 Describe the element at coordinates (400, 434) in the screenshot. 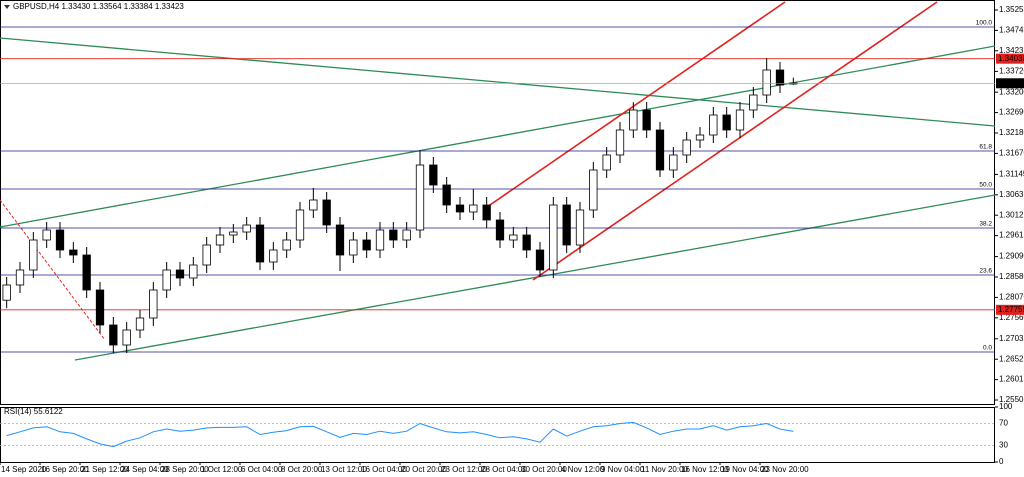

I see `rsi-line` at that location.